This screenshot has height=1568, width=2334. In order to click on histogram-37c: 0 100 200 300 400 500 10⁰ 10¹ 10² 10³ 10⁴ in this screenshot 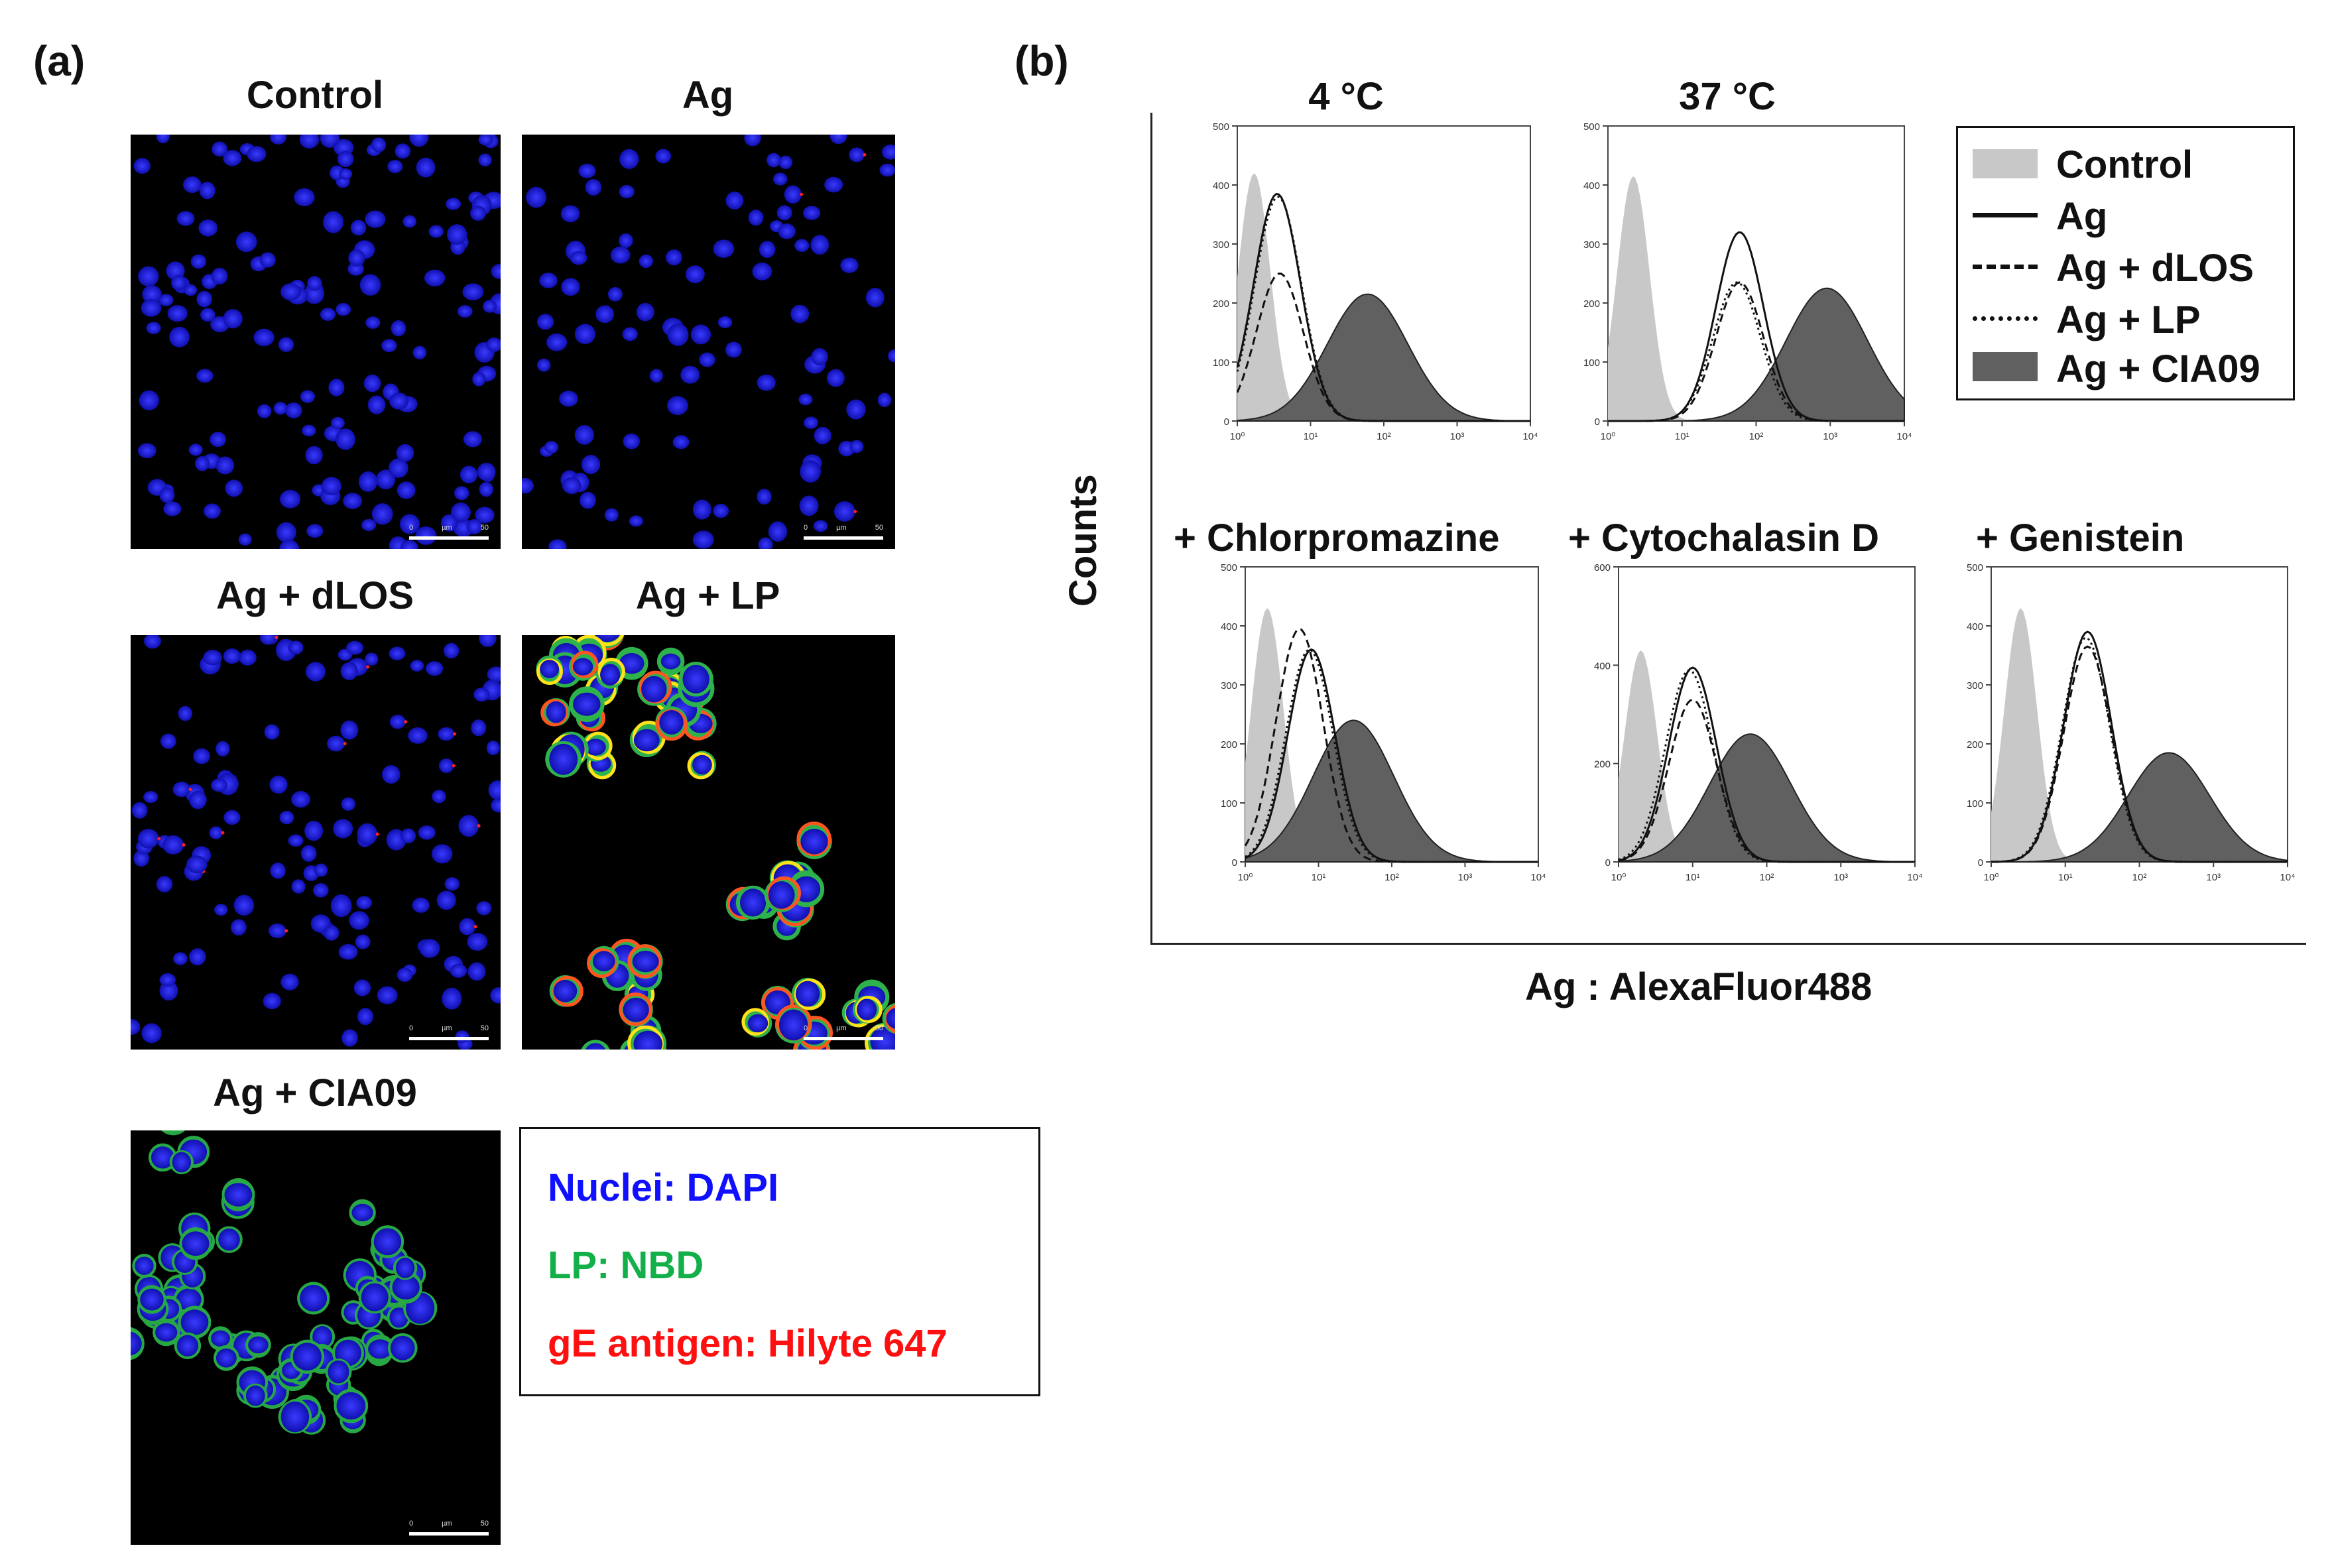, I will do `click(1744, 284)`.